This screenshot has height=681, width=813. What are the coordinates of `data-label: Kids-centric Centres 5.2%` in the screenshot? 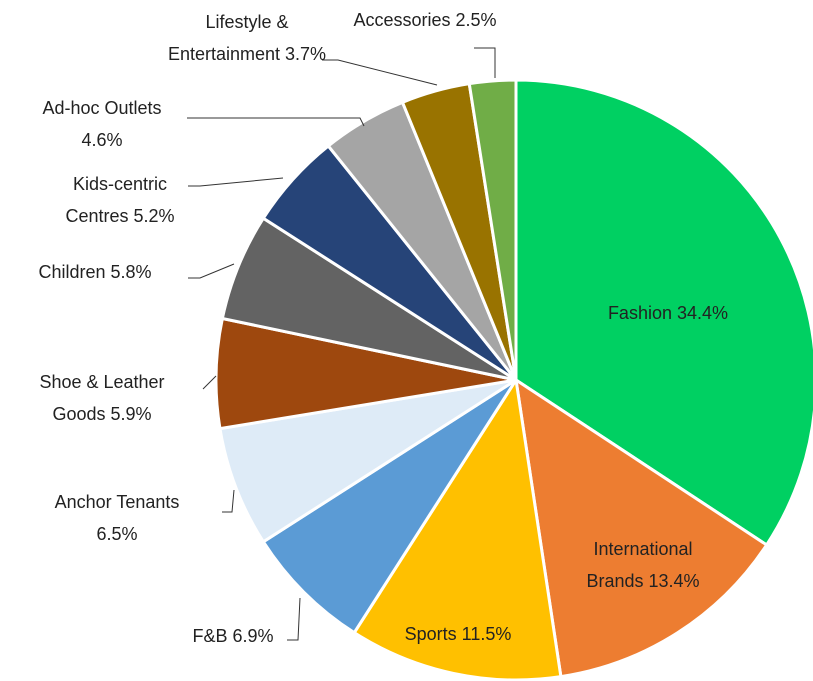 It's located at (120, 200).